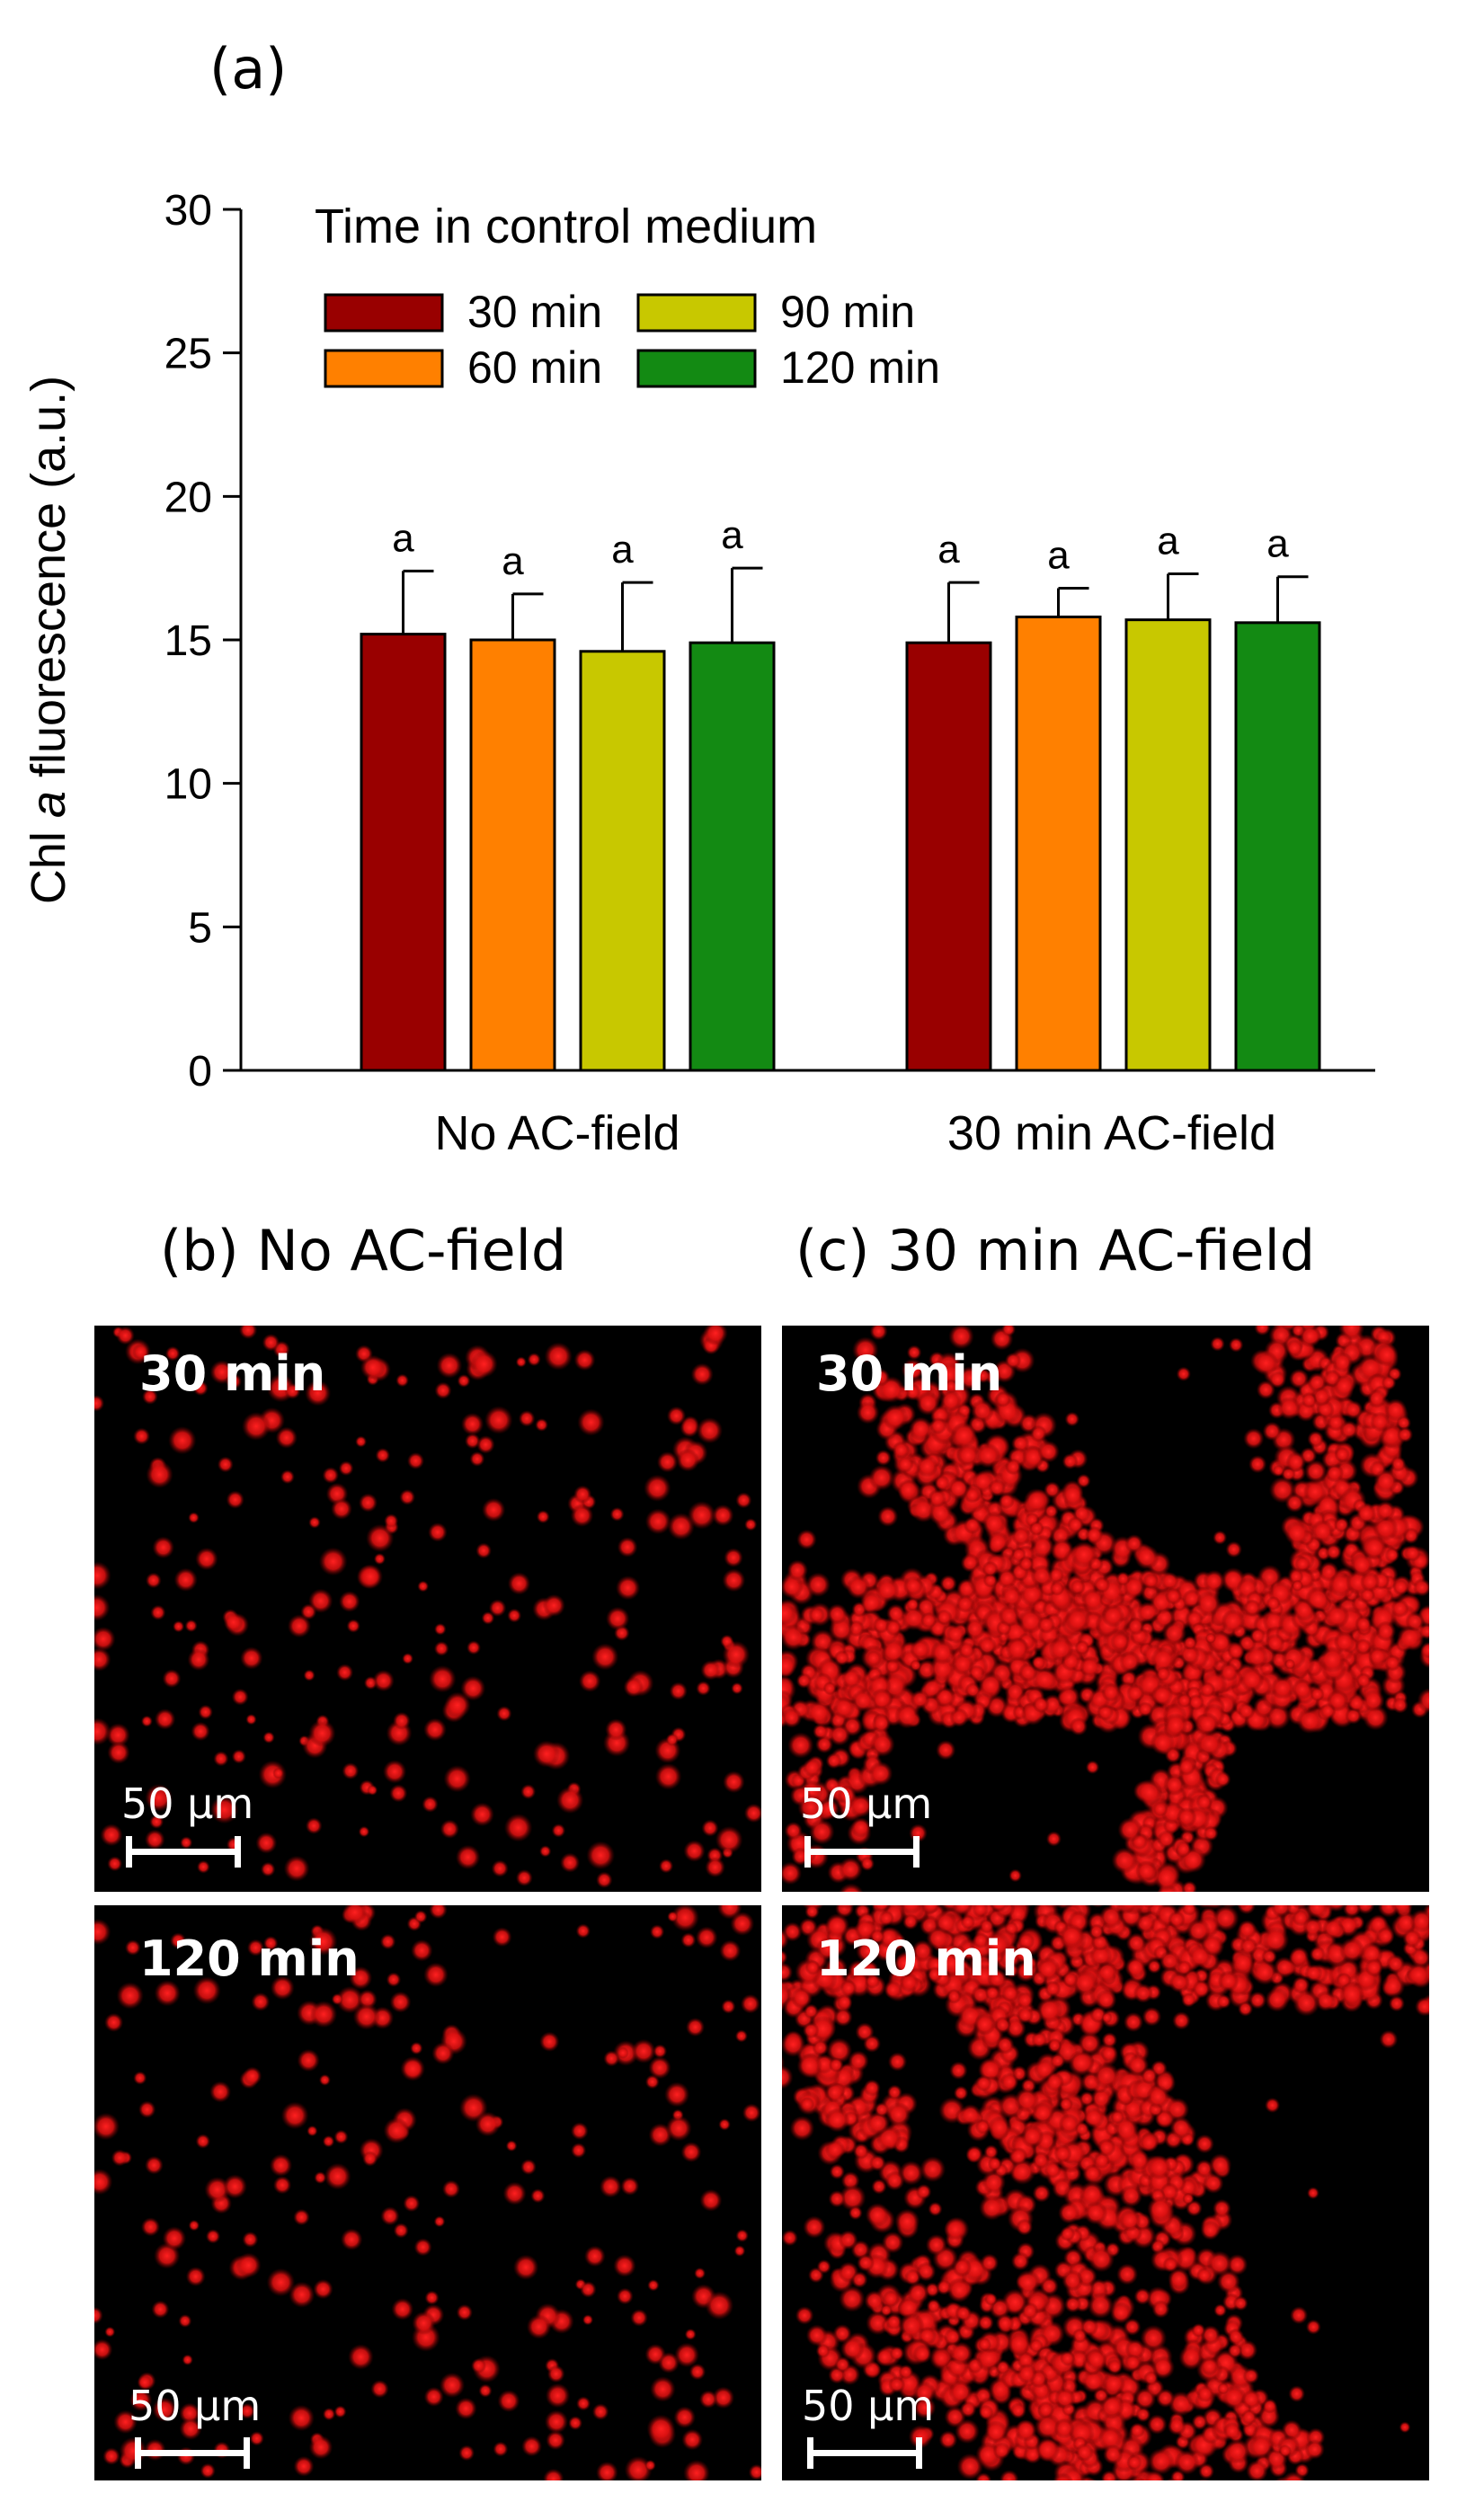  What do you see at coordinates (860, 367) in the screenshot?
I see `legend-label: 120 min` at bounding box center [860, 367].